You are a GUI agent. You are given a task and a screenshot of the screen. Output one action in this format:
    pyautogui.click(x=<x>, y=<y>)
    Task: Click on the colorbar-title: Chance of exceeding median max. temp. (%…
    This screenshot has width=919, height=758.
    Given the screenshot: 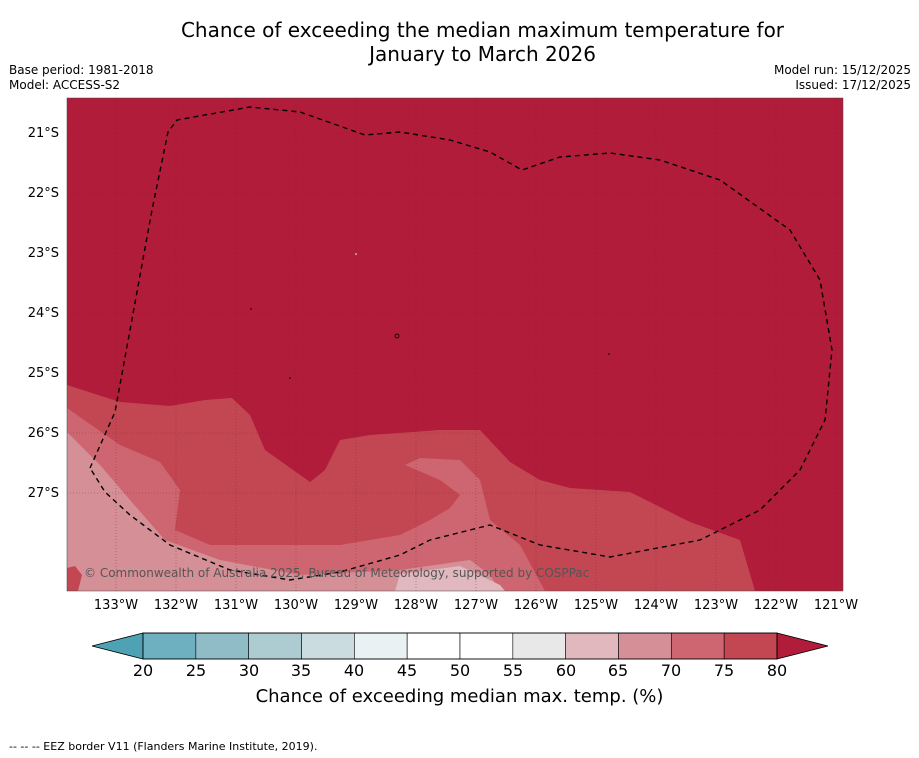 What is the action you would take?
    pyautogui.click(x=459, y=696)
    